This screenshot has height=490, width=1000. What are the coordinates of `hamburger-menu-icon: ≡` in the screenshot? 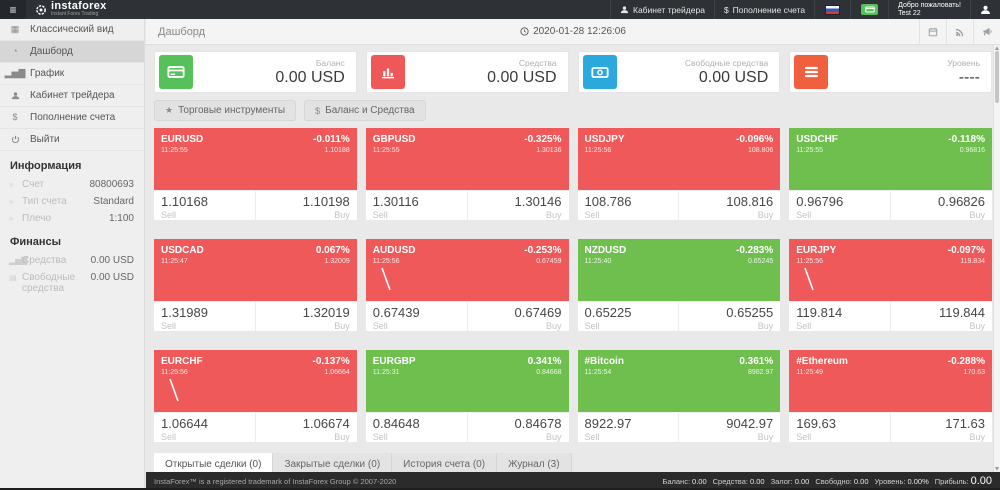 It's located at (13, 9).